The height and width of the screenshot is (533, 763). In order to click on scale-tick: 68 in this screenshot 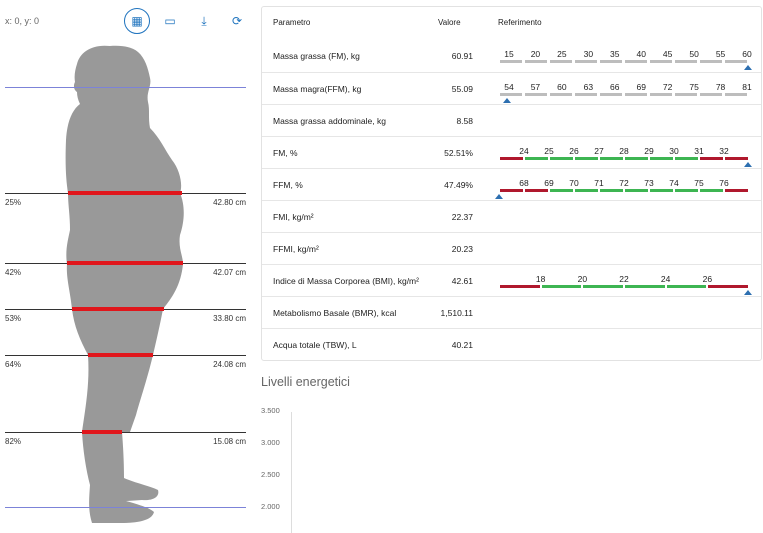, I will do `click(524, 183)`.